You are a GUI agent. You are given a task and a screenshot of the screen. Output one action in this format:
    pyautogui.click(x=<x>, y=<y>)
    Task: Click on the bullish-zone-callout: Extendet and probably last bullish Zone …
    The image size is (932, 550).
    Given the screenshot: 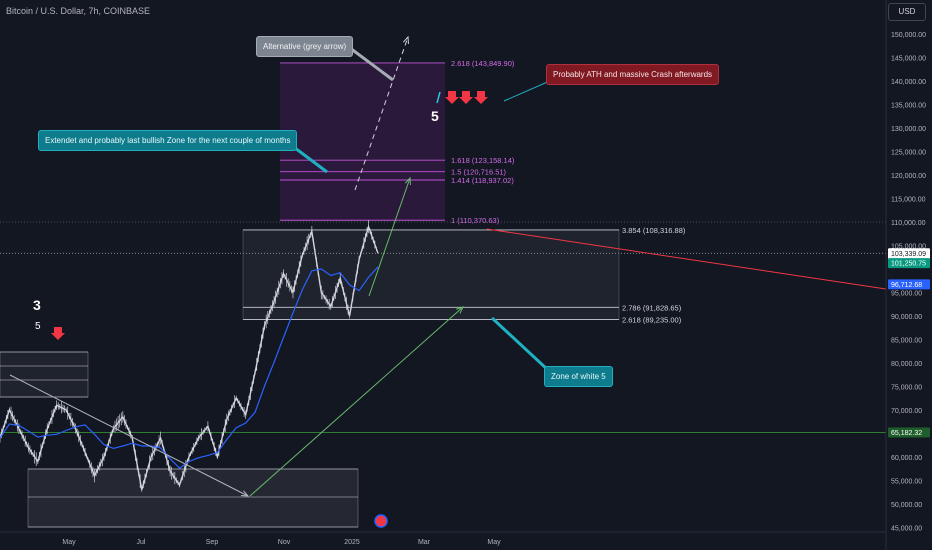 What is the action you would take?
    pyautogui.click(x=168, y=140)
    